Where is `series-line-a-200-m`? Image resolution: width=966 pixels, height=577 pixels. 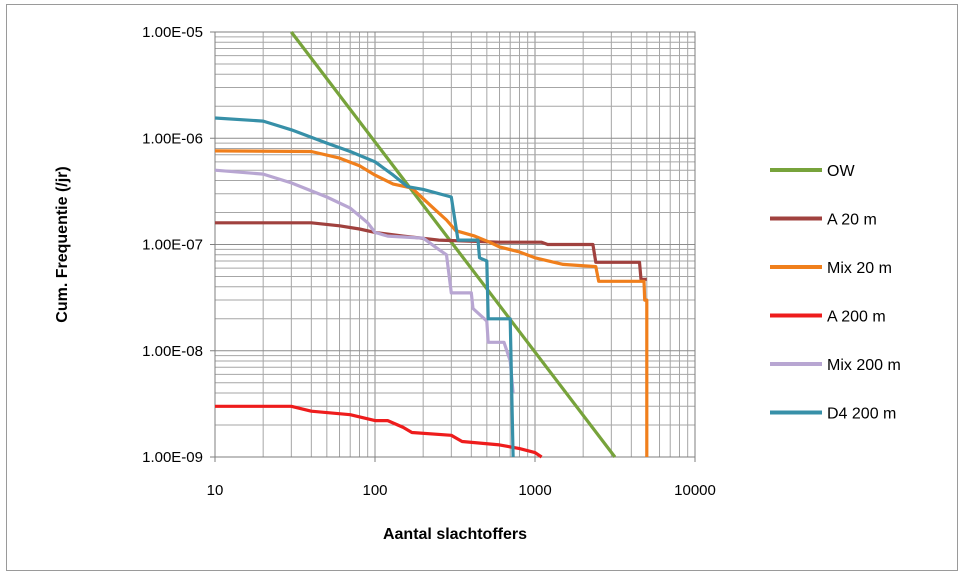 series-line-a-200-m is located at coordinates (379, 431).